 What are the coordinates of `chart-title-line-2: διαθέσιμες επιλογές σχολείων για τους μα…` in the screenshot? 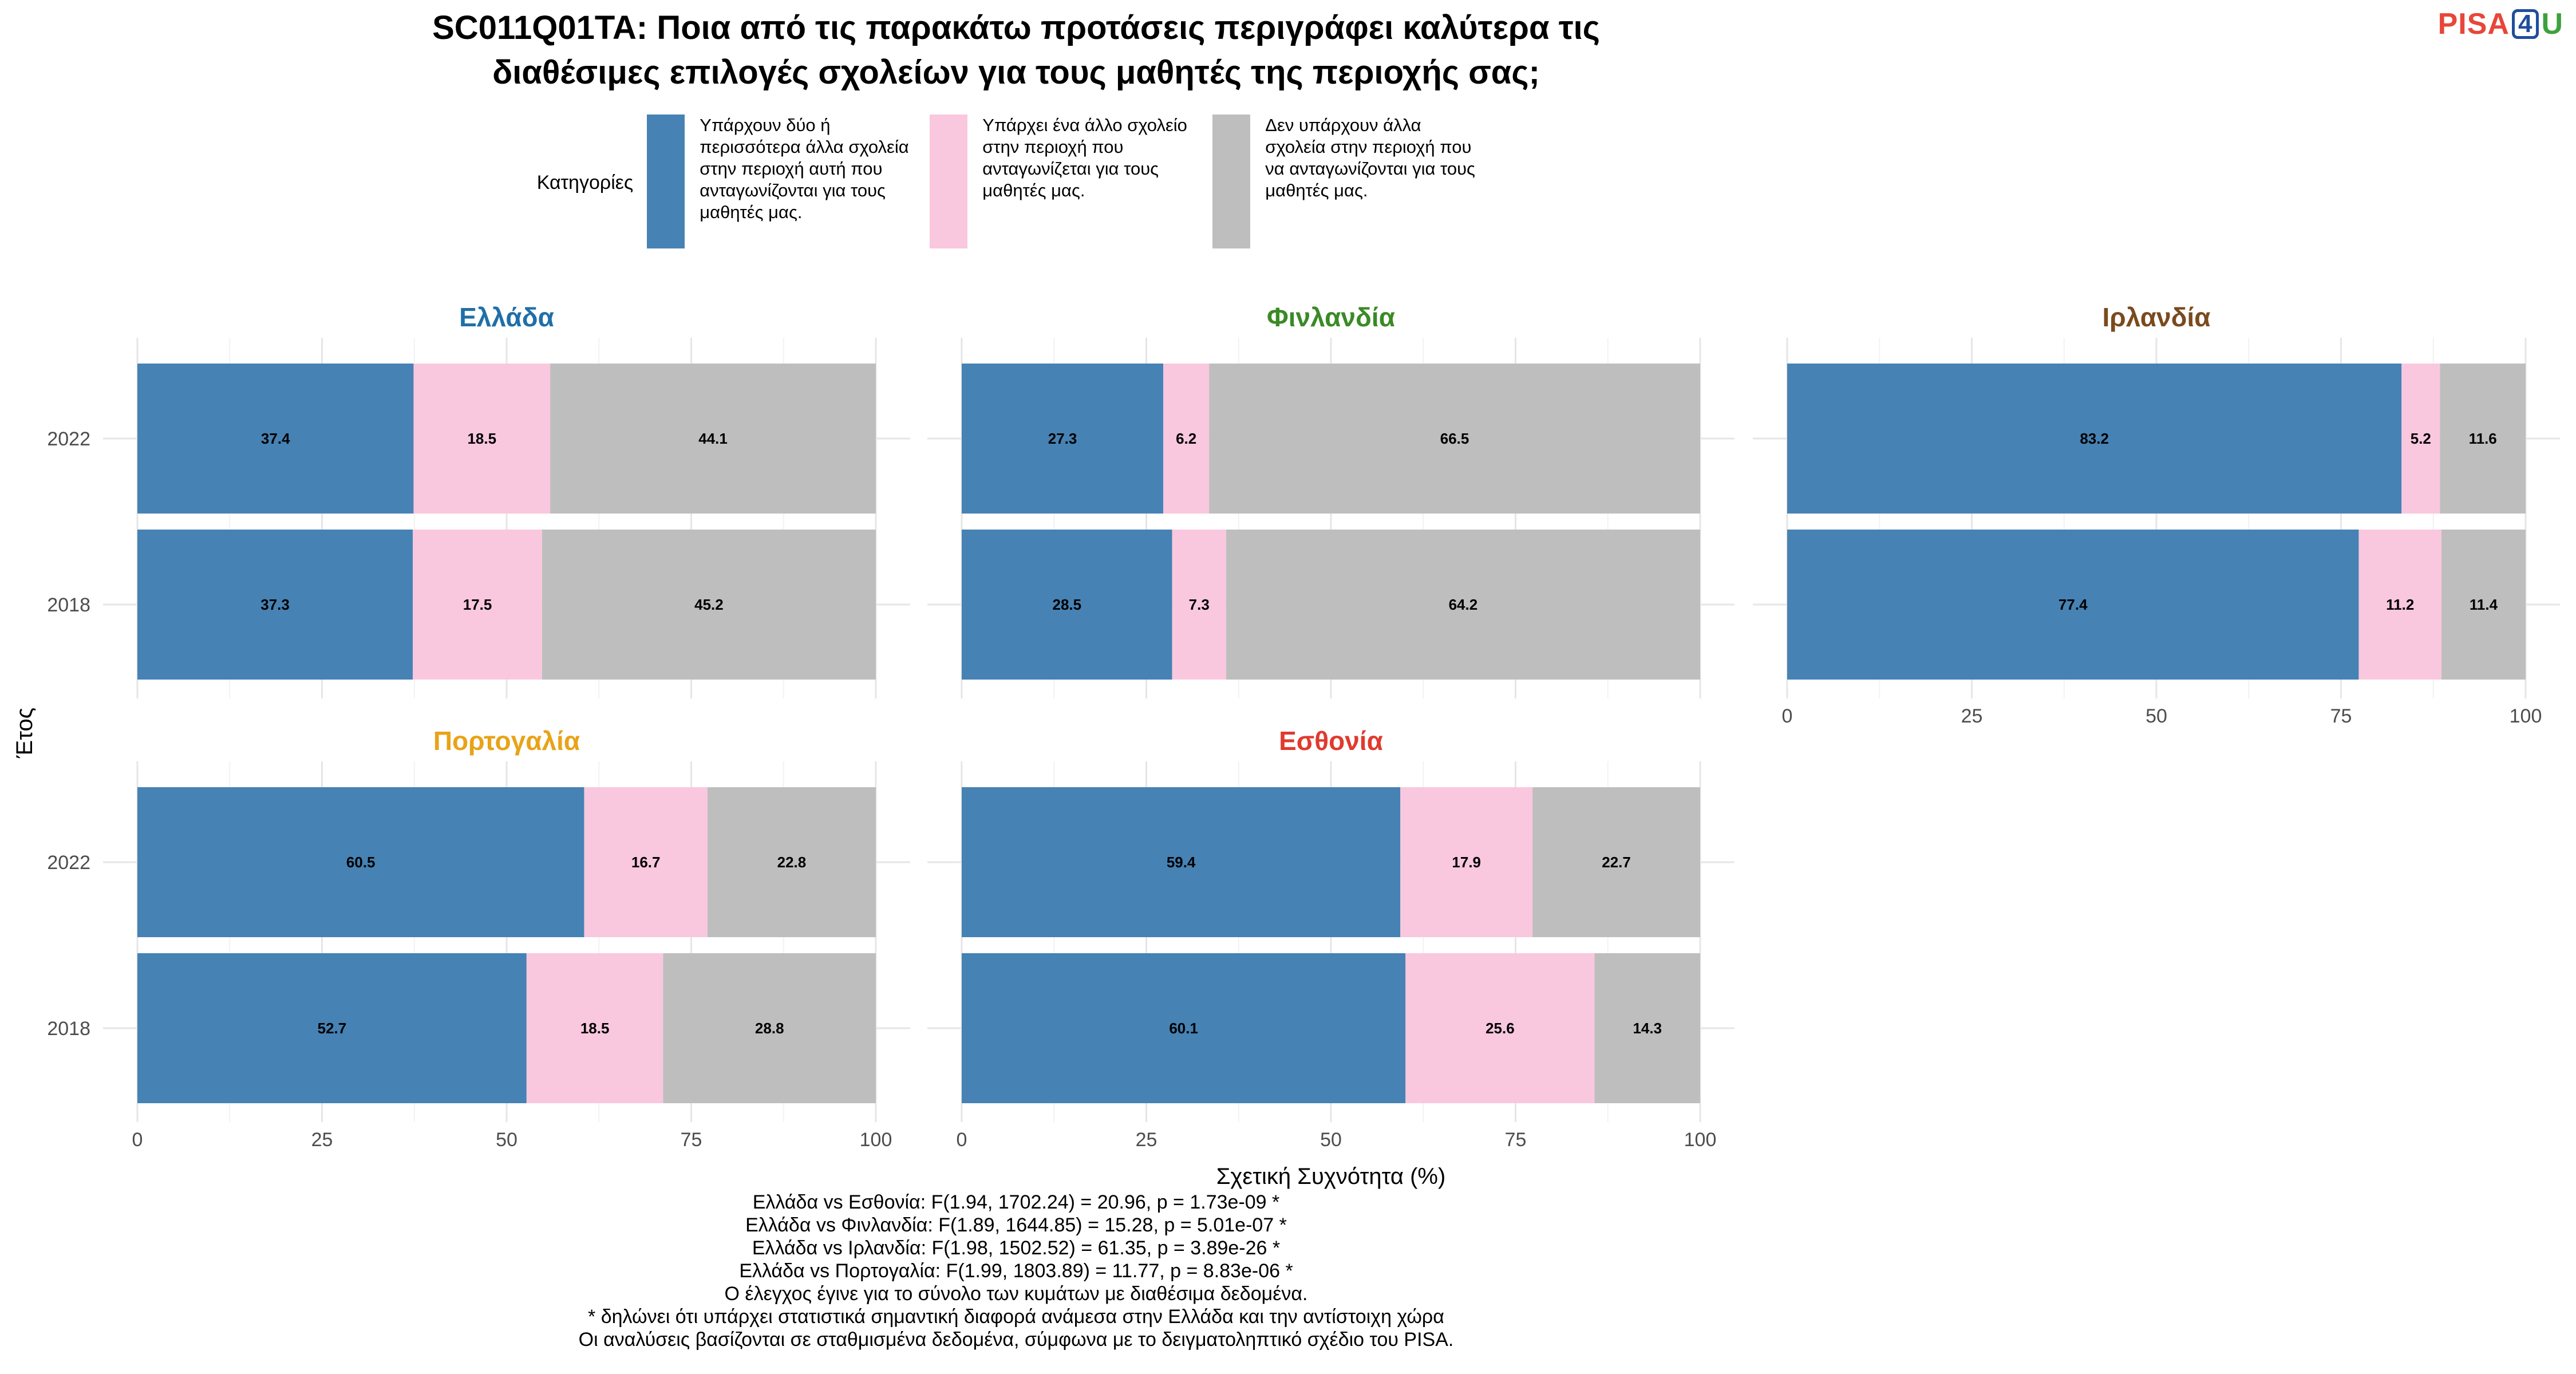 It's located at (1016, 72).